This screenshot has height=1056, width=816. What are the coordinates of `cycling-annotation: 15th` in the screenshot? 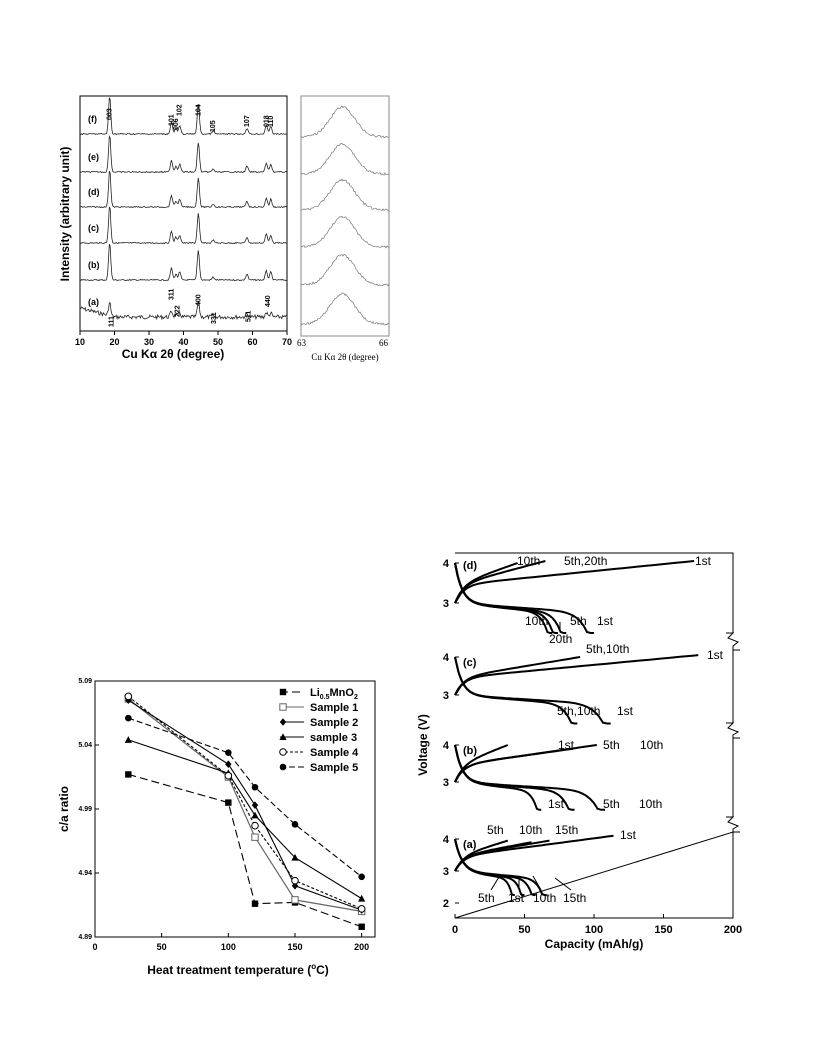 It's located at (566, 830).